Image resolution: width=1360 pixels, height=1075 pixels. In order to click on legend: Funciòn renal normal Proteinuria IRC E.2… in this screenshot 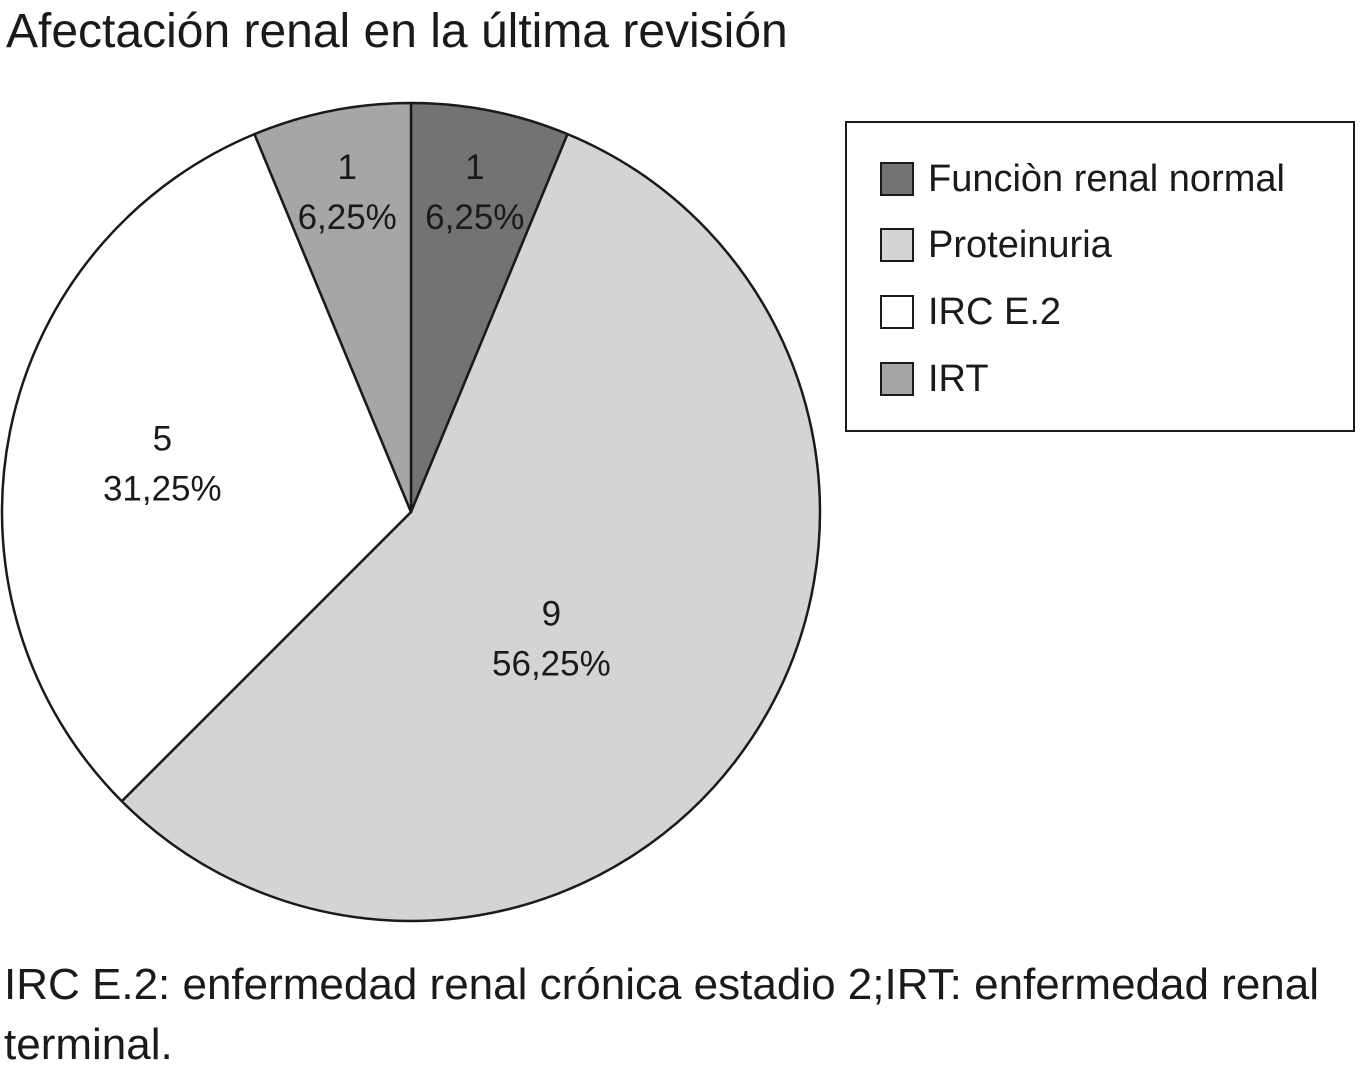, I will do `click(1100, 276)`.